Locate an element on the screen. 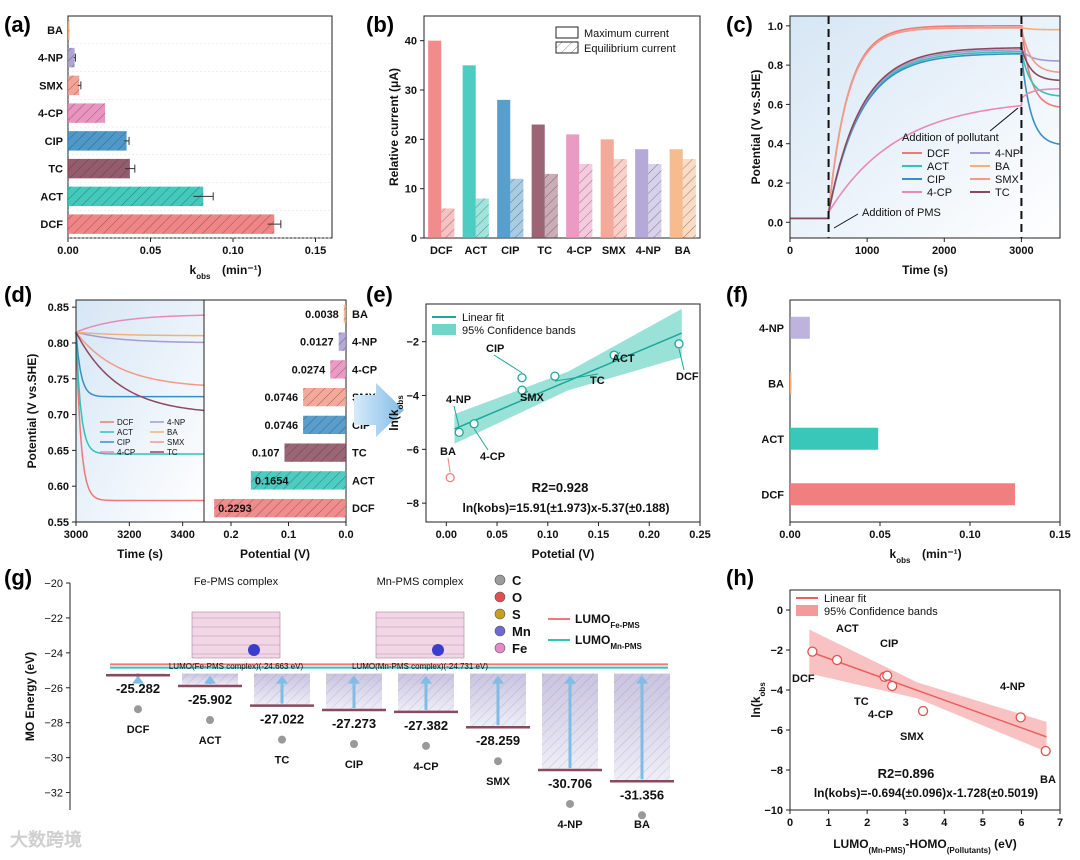 The image size is (1080, 860). ytick-label-SMX: SMX is located at coordinates (51, 86).